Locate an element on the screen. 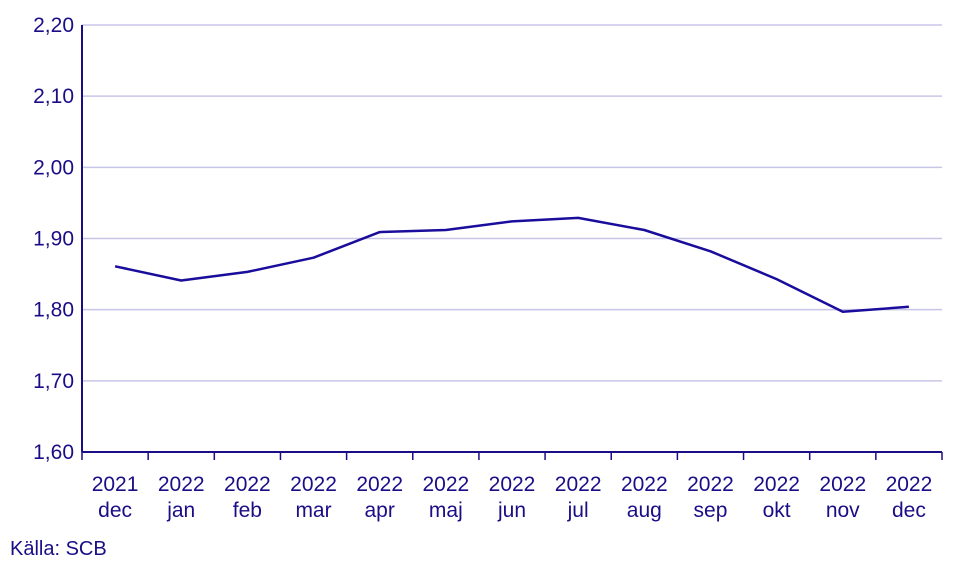 The height and width of the screenshot is (568, 964). x-tick-label: 2022 nov is located at coordinates (842, 497).